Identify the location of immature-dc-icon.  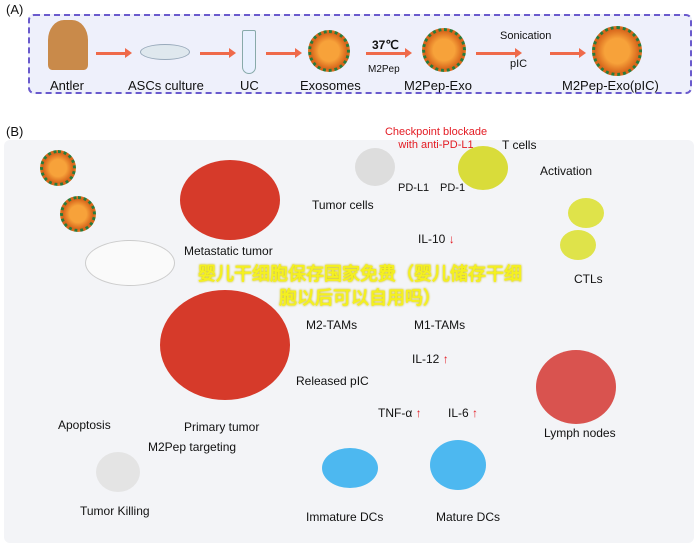
(350, 468).